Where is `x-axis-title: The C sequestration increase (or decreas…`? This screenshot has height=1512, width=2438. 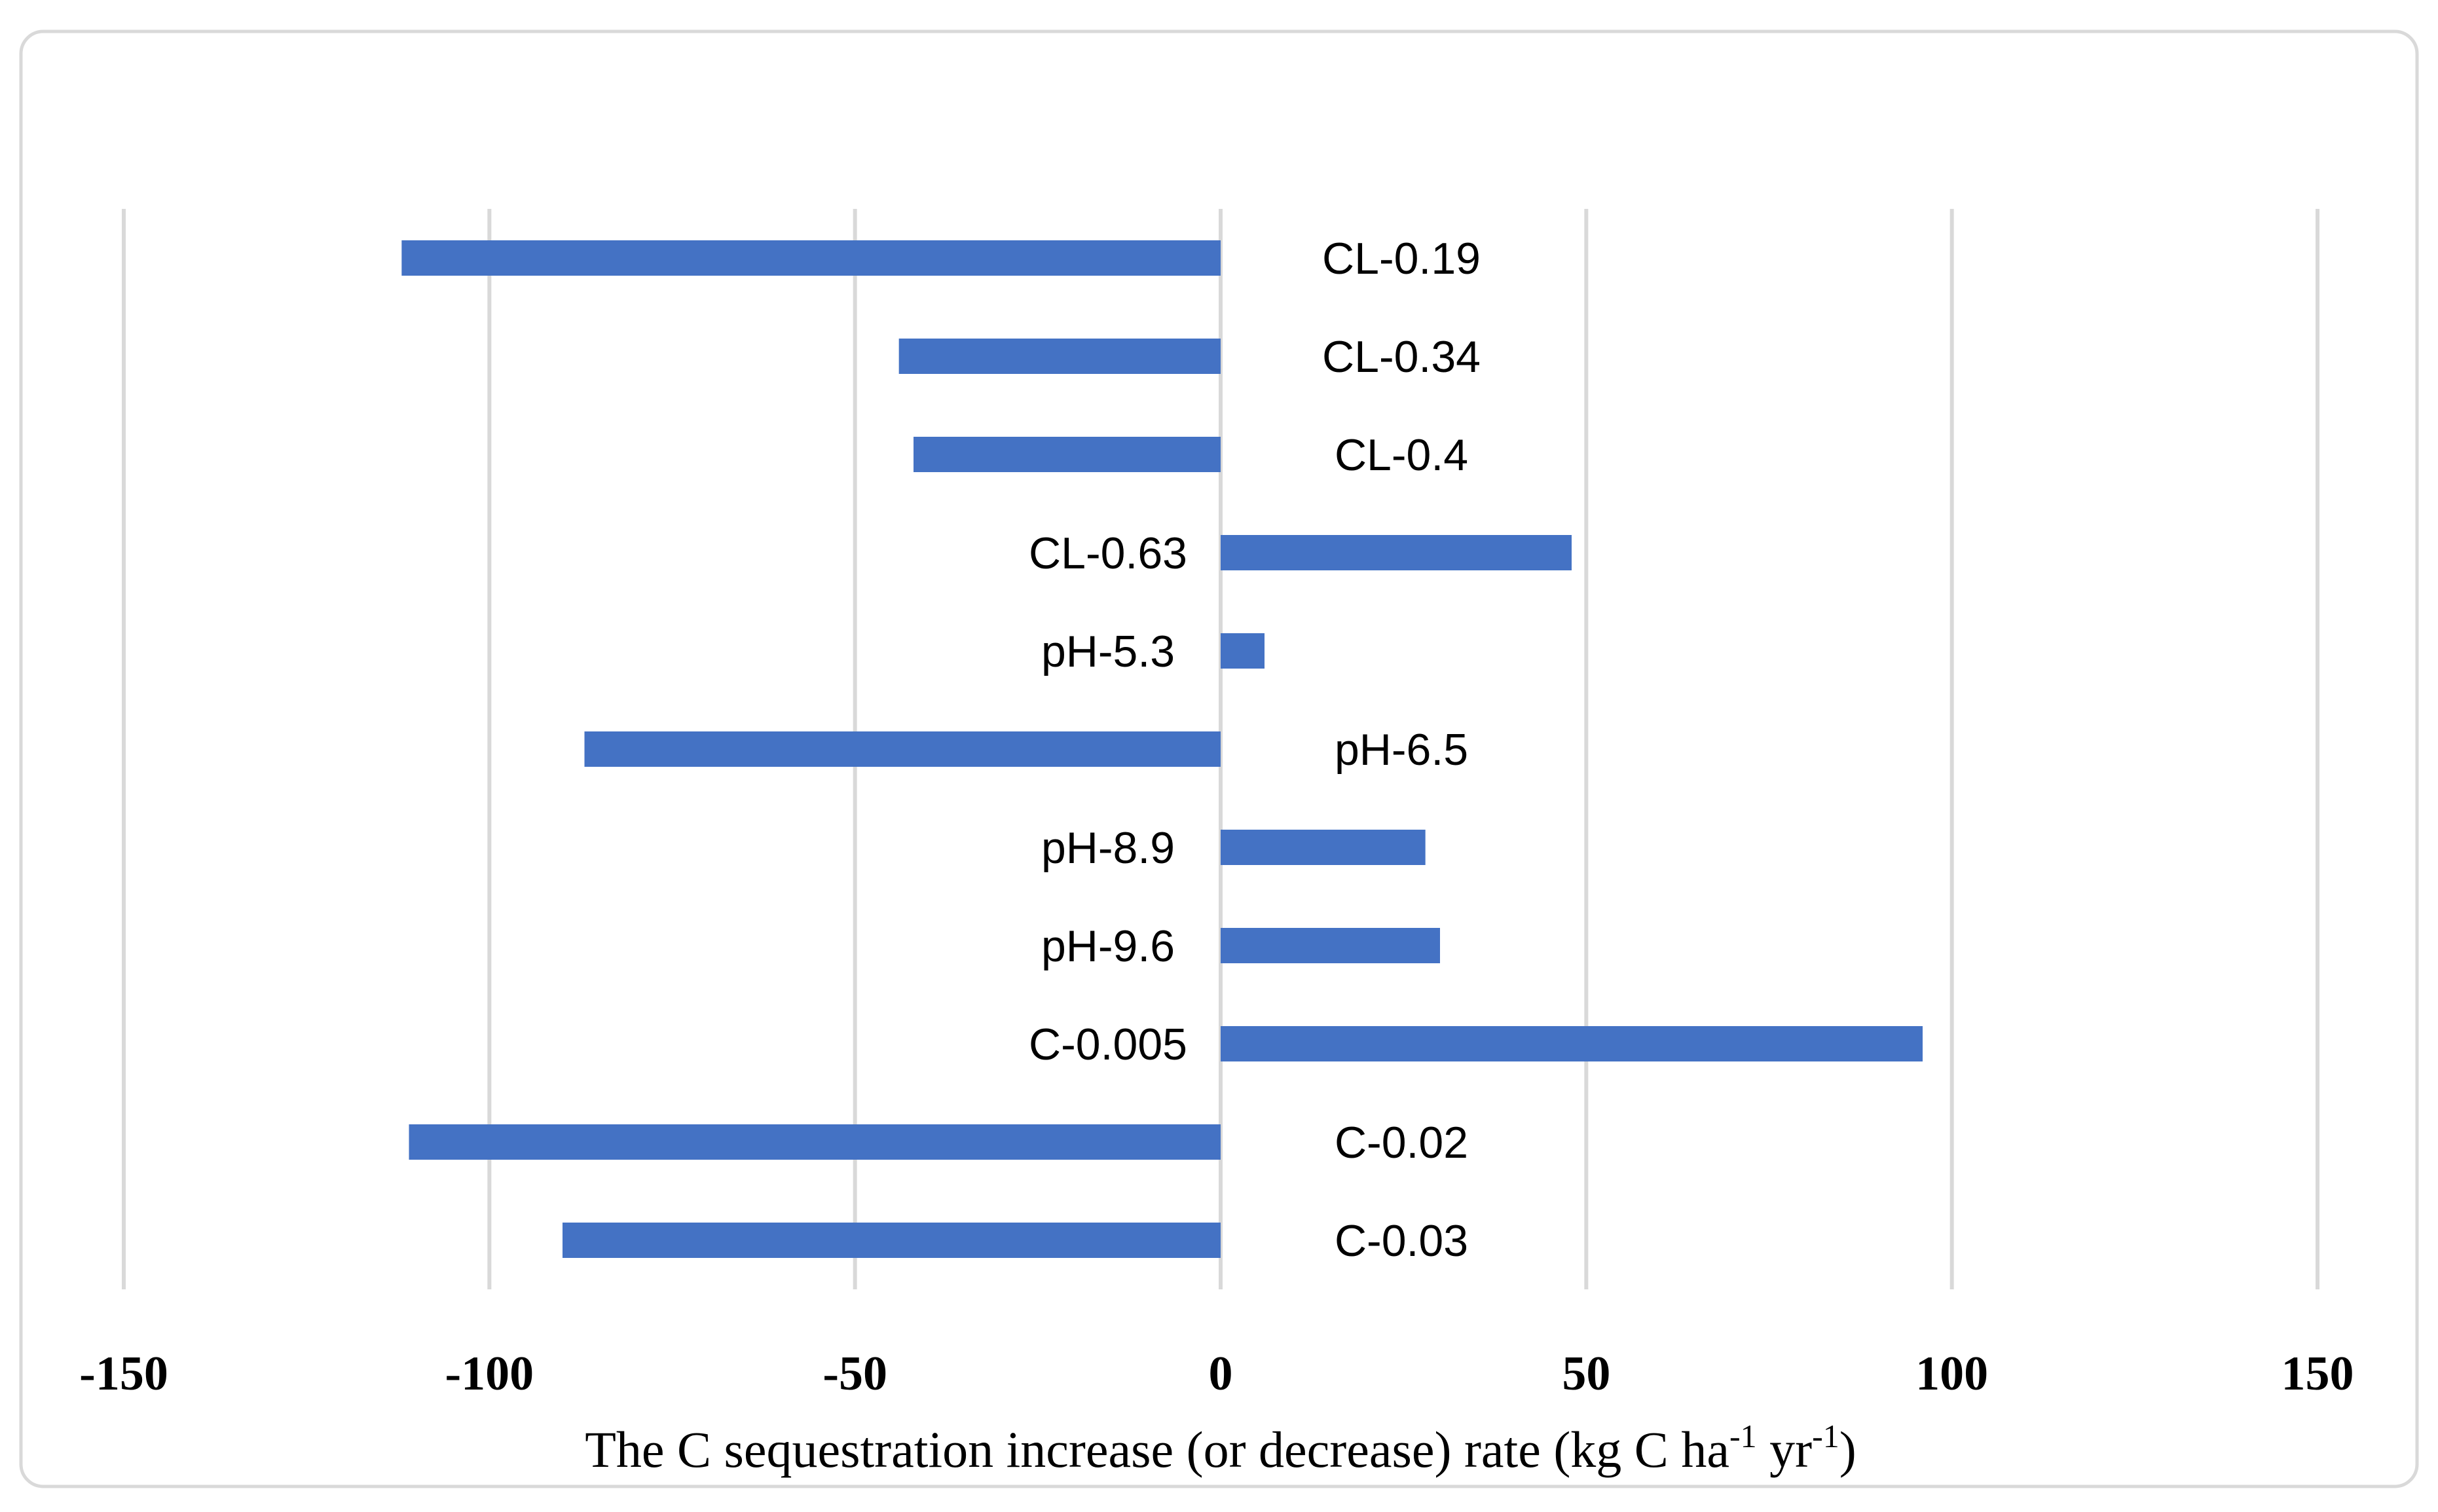
x-axis-title: The C sequestration increase (or decreas… is located at coordinates (1220, 1448).